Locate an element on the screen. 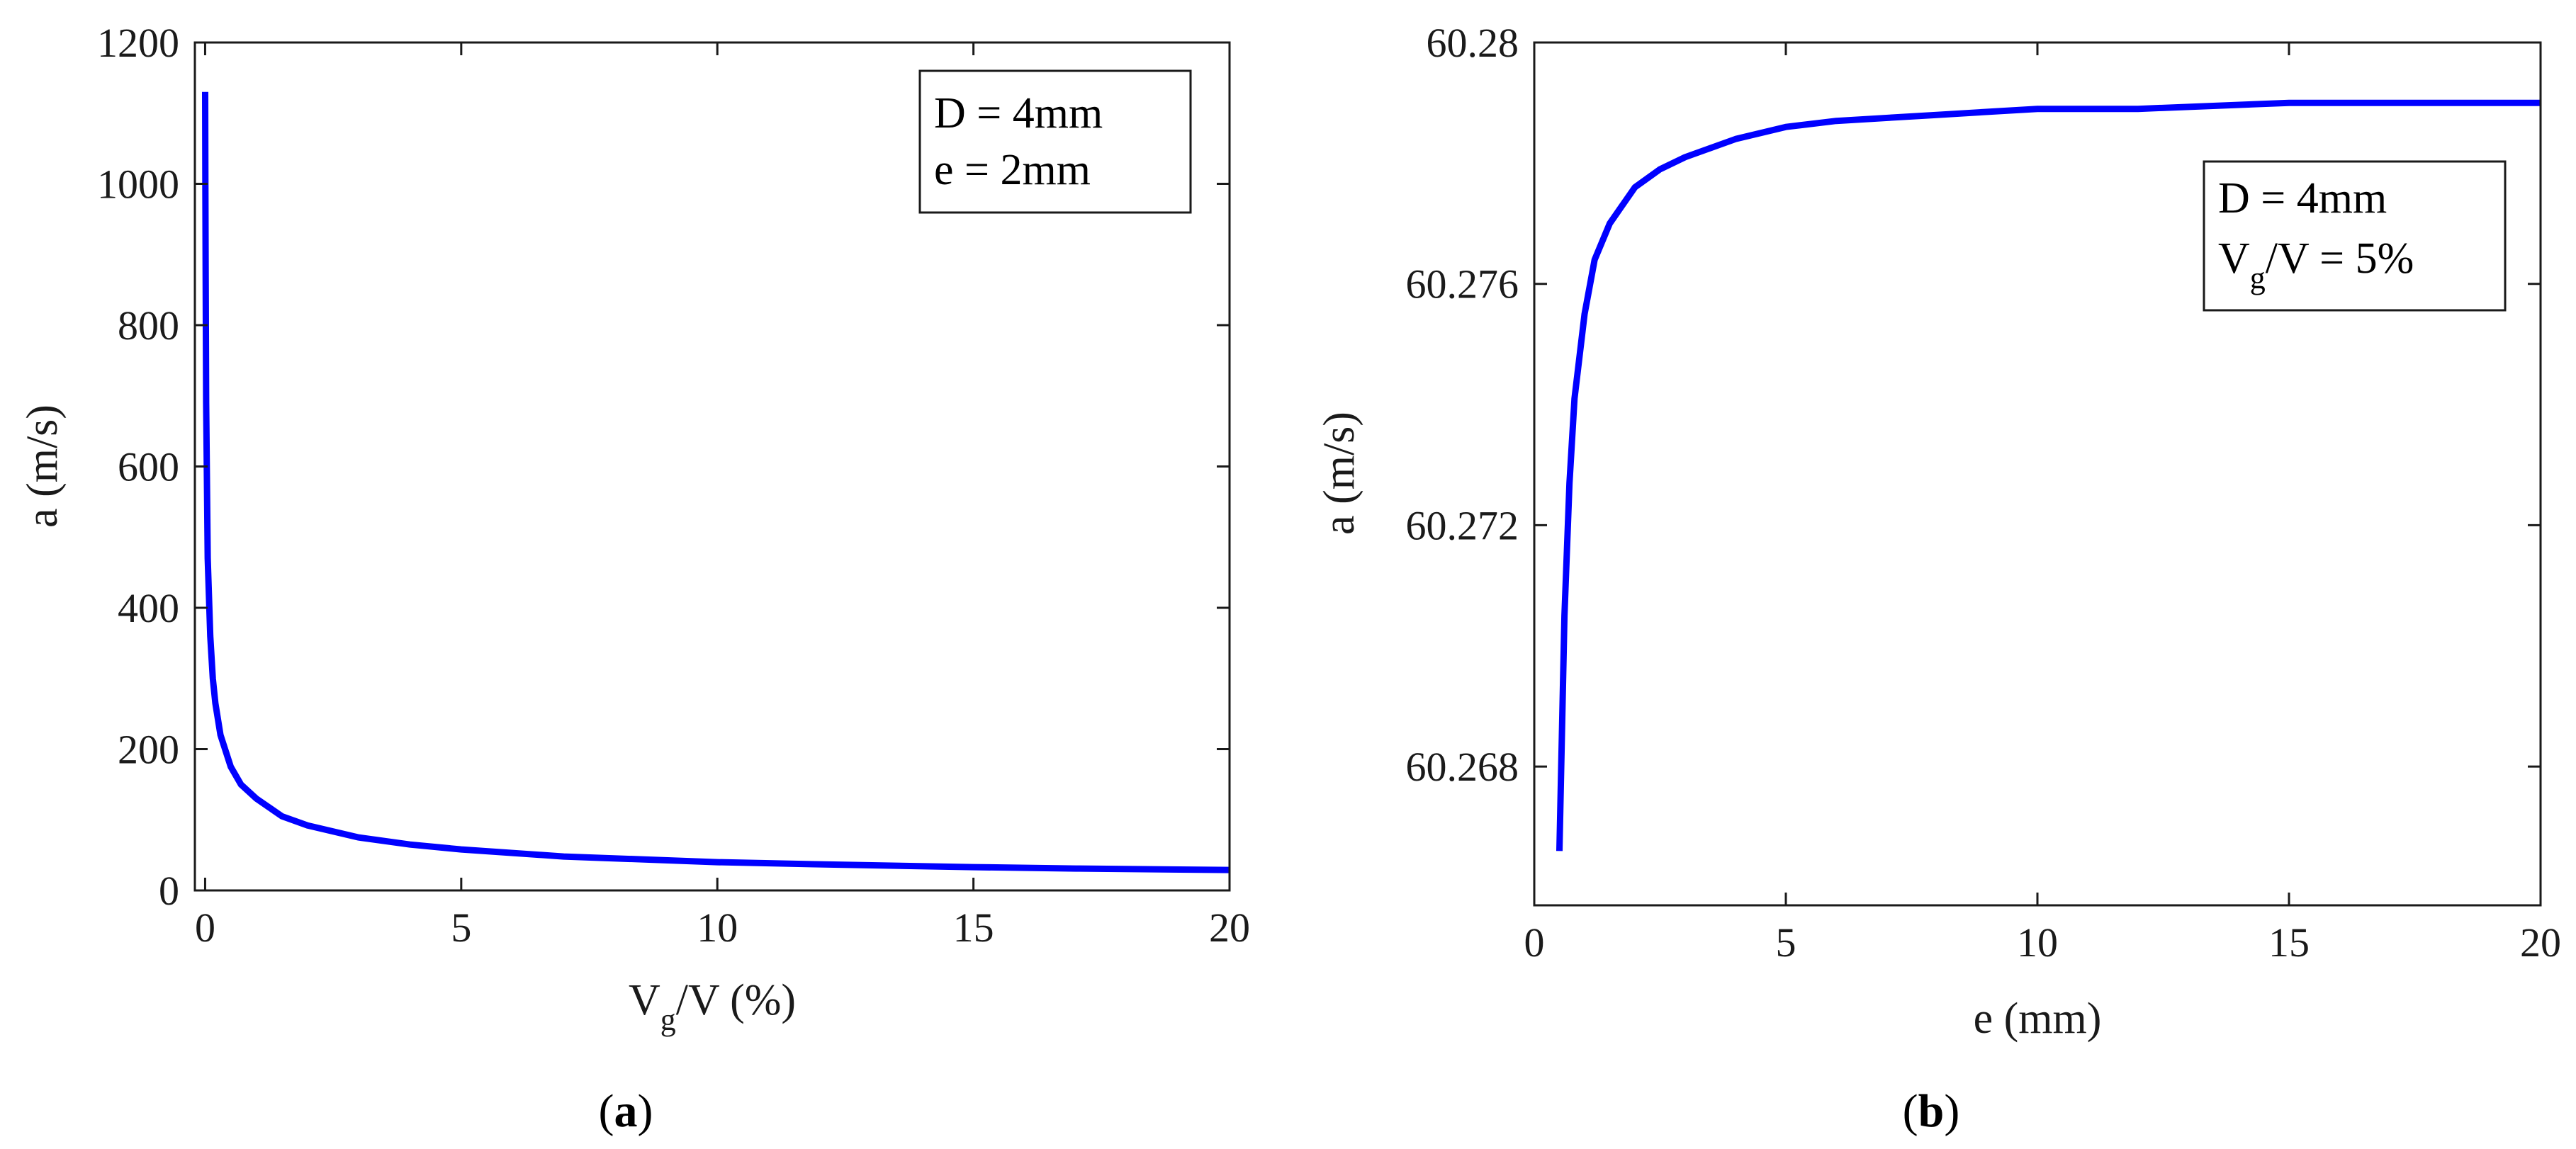 The width and height of the screenshot is (2576, 1149). chart-a-legend: D = 4mm e = 2mm is located at coordinates (1055, 141).